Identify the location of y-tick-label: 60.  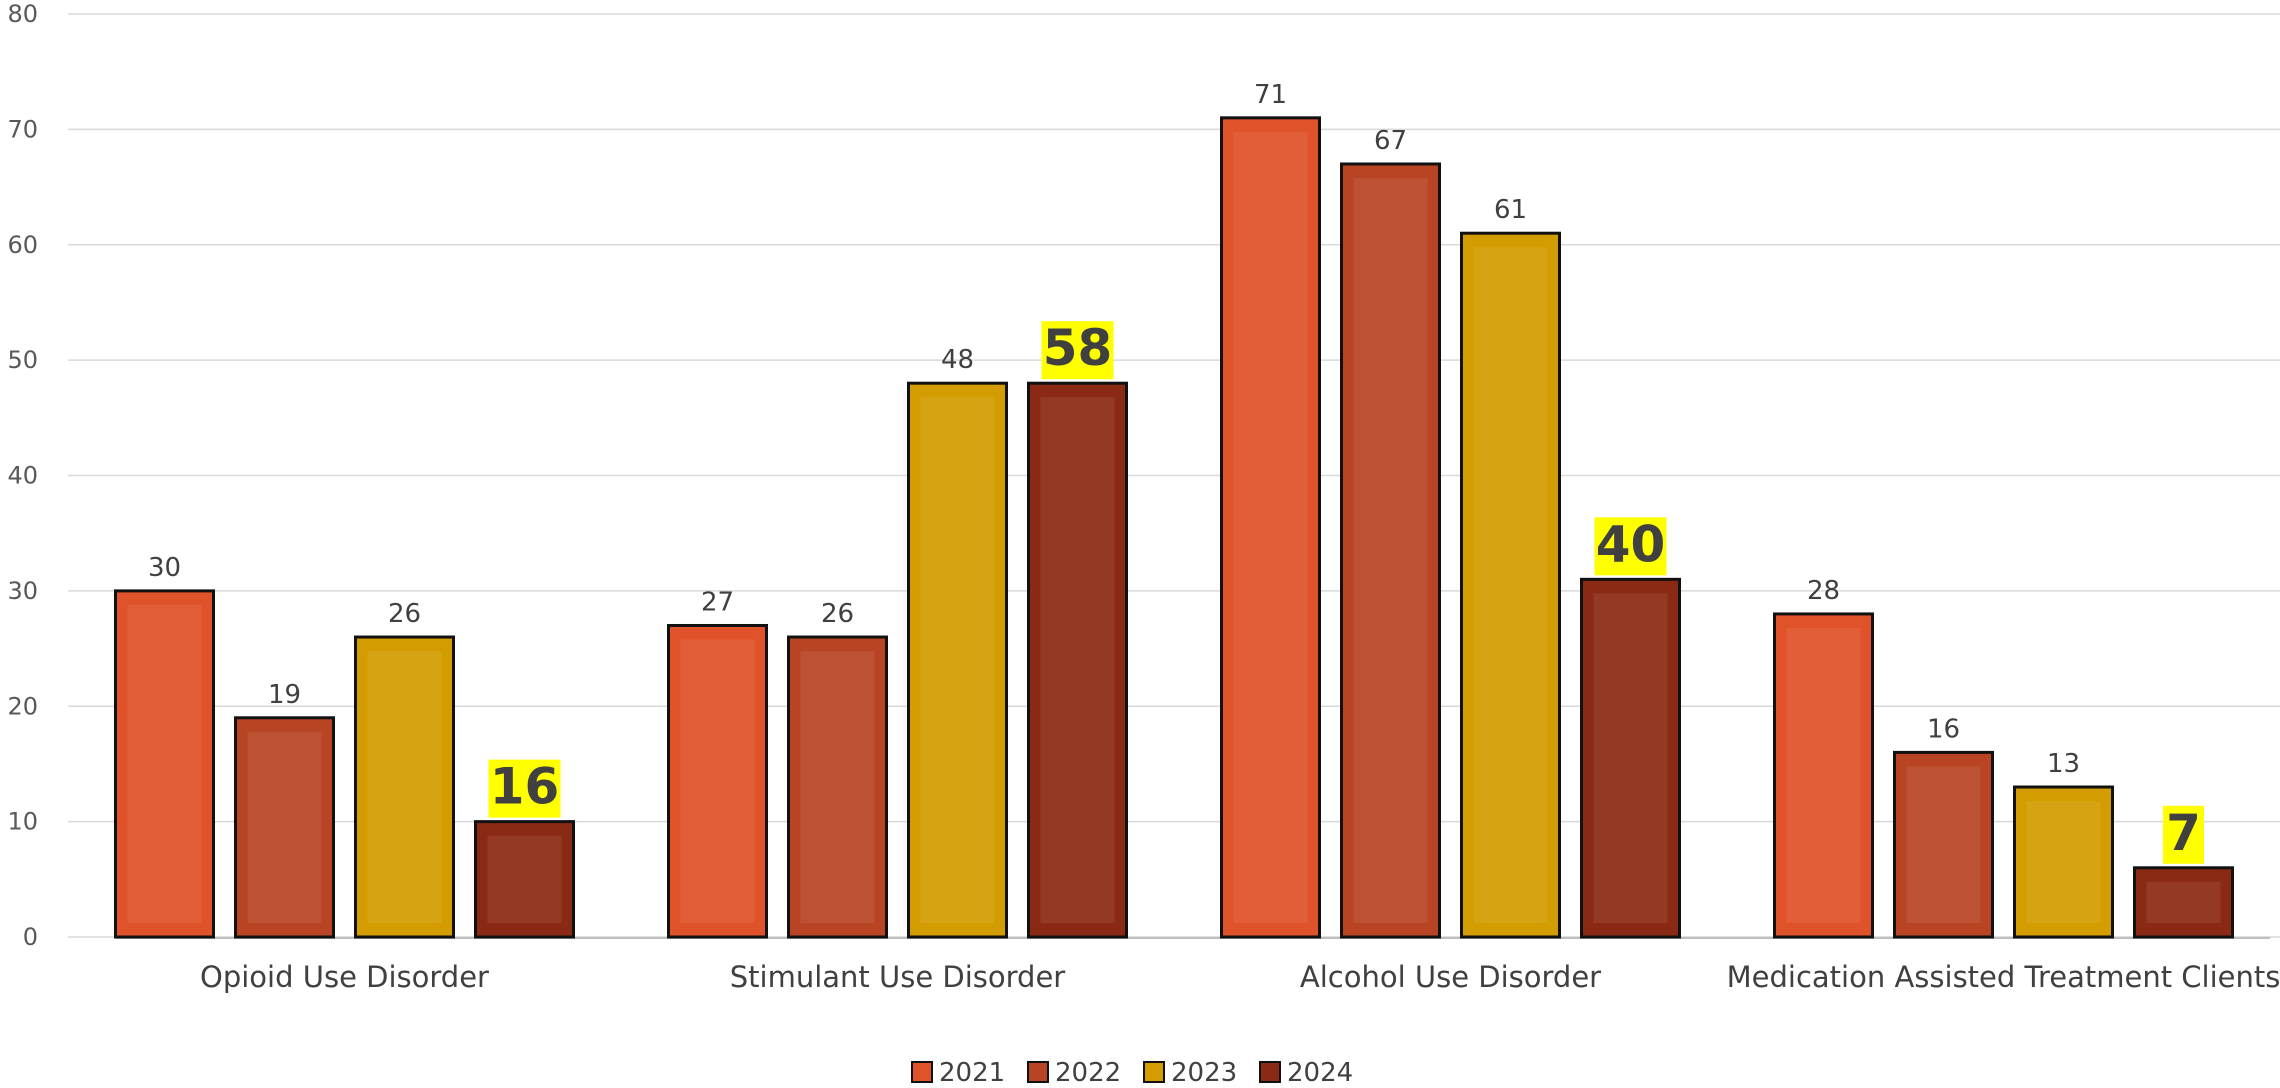
(22, 245).